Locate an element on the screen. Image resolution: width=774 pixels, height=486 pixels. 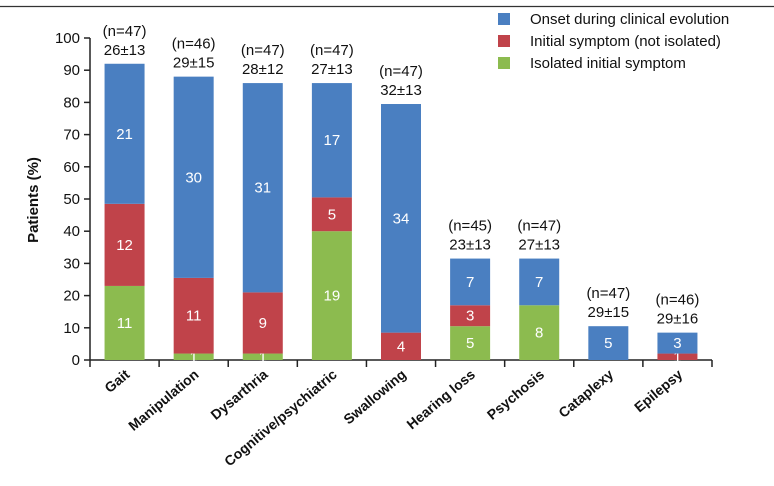
legend-label: Initial symptom (not isolated) is located at coordinates (625, 41).